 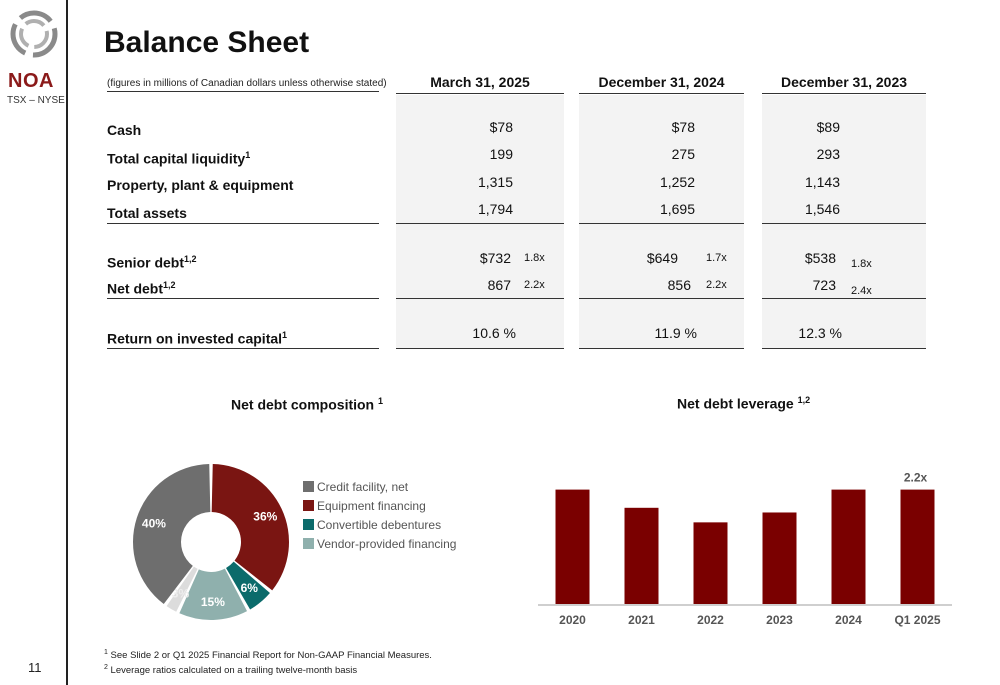 What do you see at coordinates (141, 288) in the screenshot?
I see `row-label-net-debt: Net debt1,2` at bounding box center [141, 288].